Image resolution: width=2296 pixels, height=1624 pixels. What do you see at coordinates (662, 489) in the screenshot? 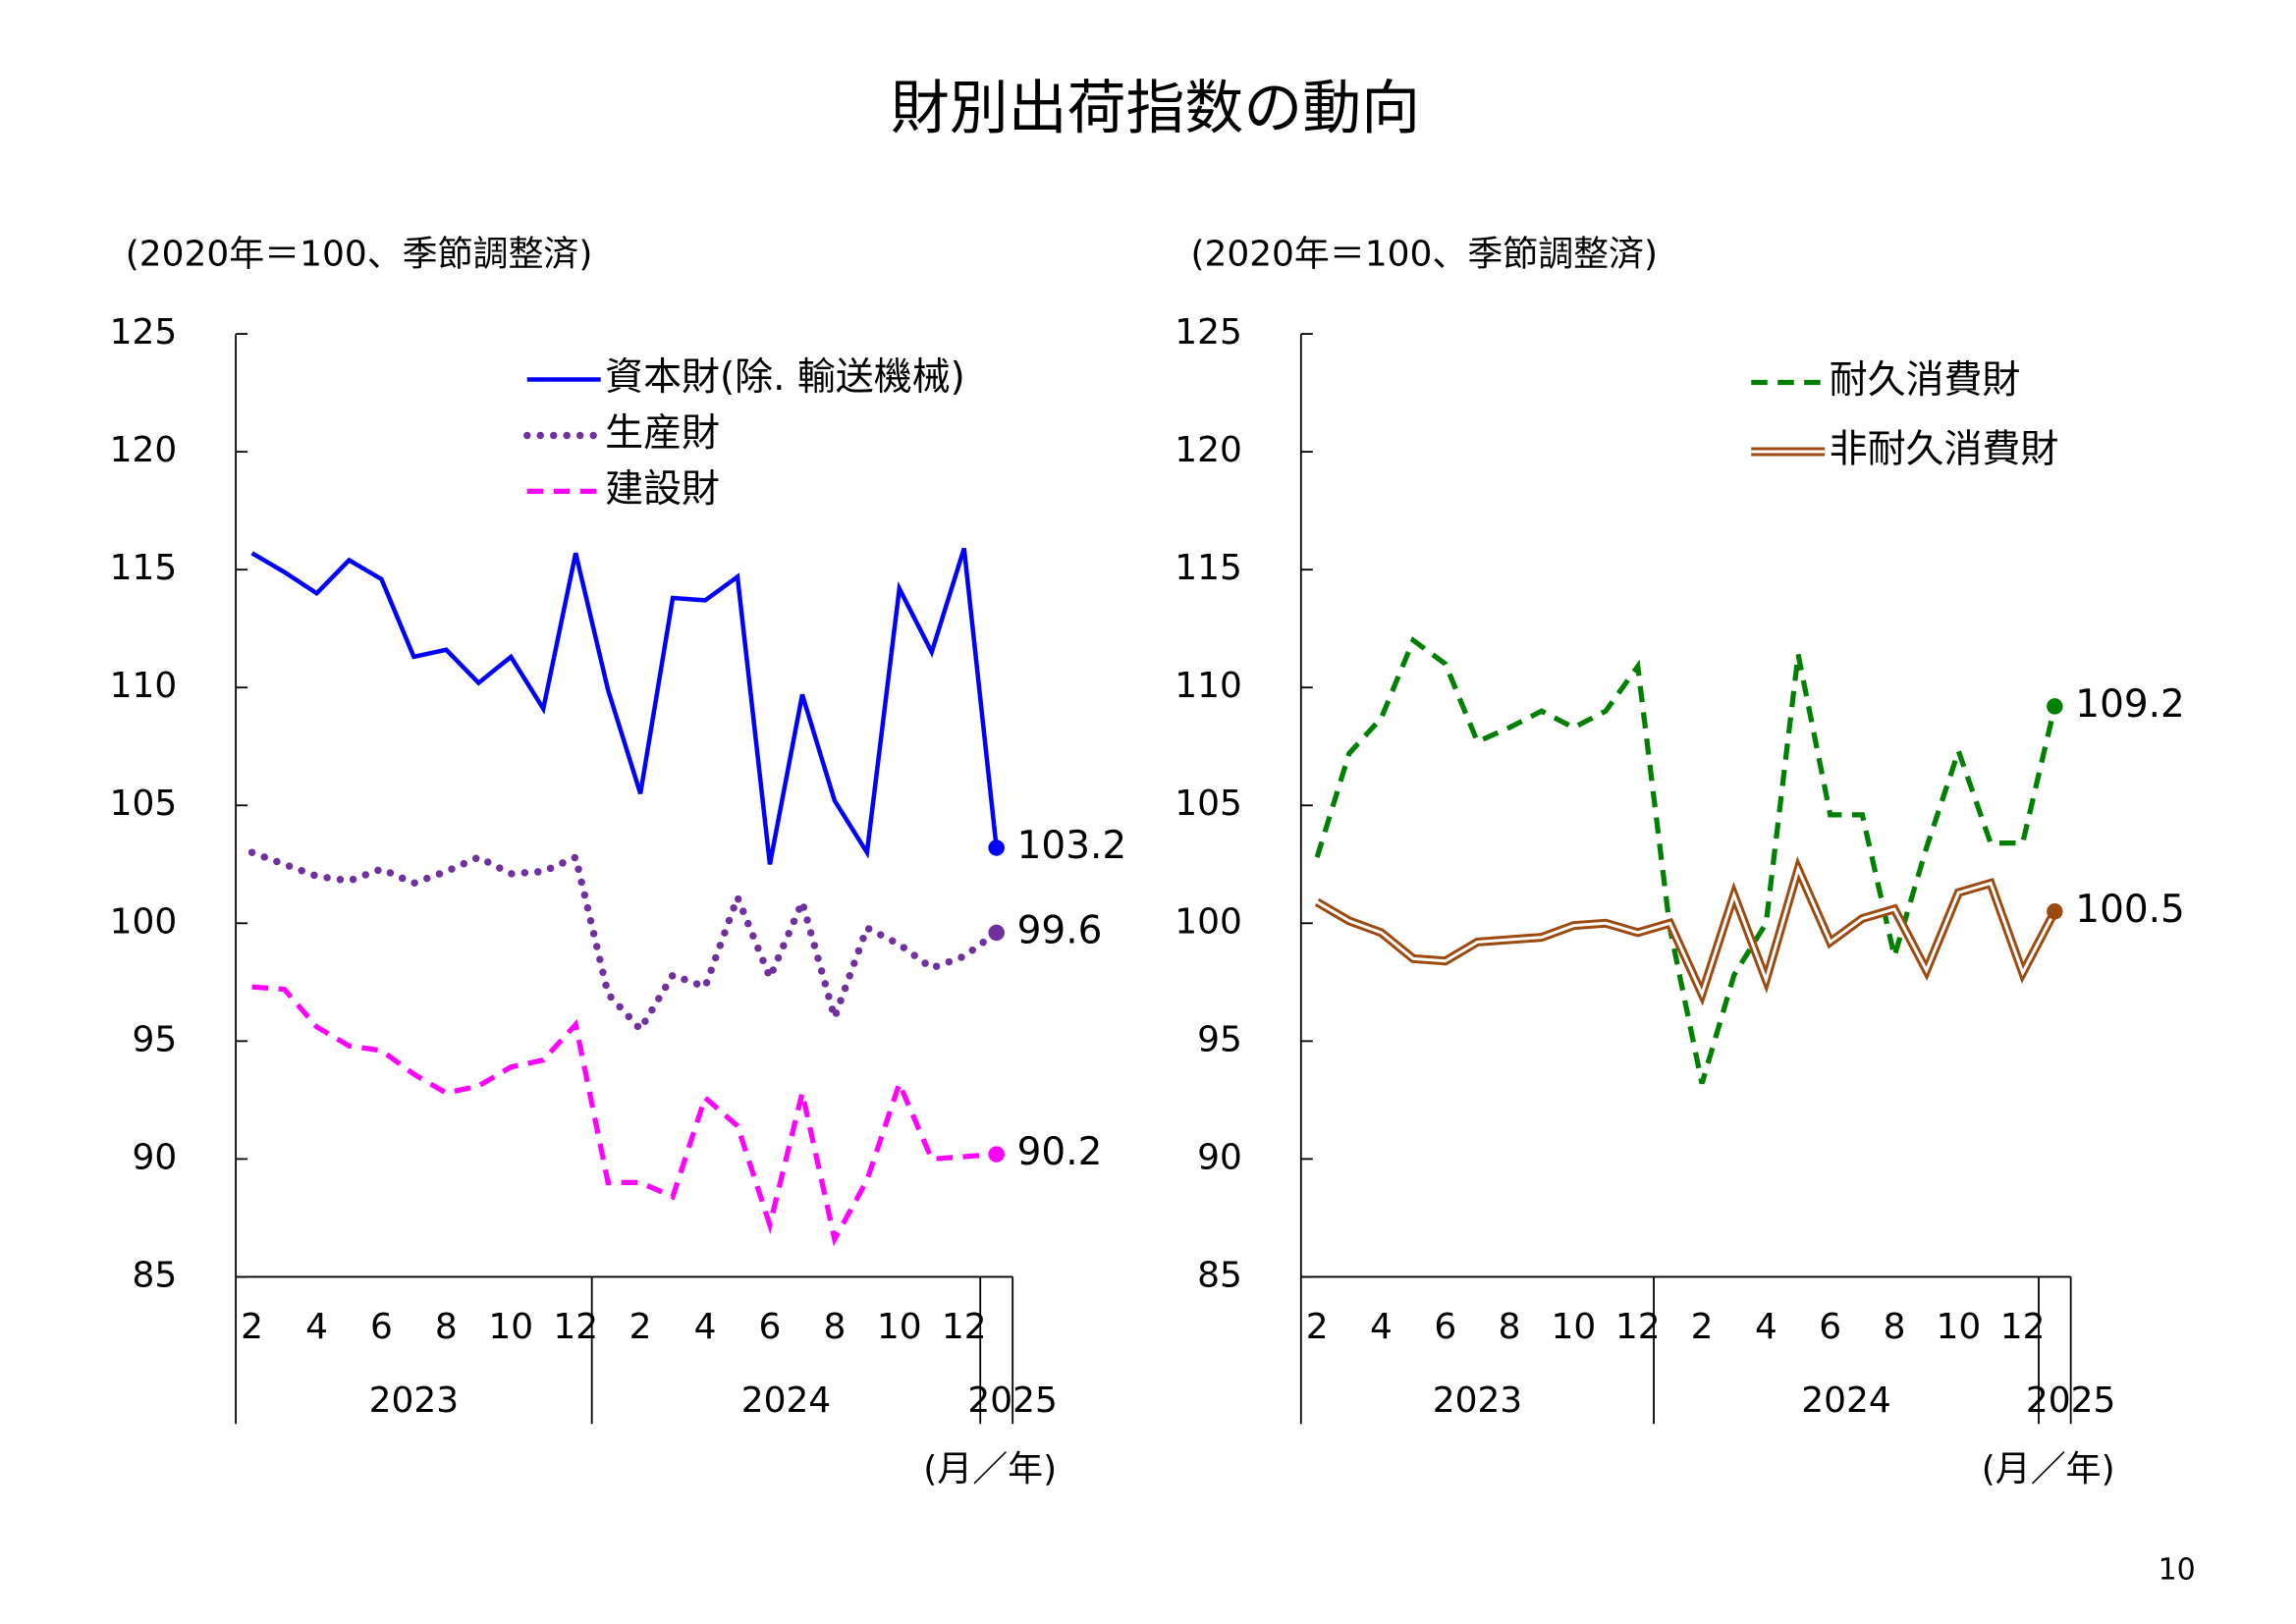
I see `legend-label: 建設財` at bounding box center [662, 489].